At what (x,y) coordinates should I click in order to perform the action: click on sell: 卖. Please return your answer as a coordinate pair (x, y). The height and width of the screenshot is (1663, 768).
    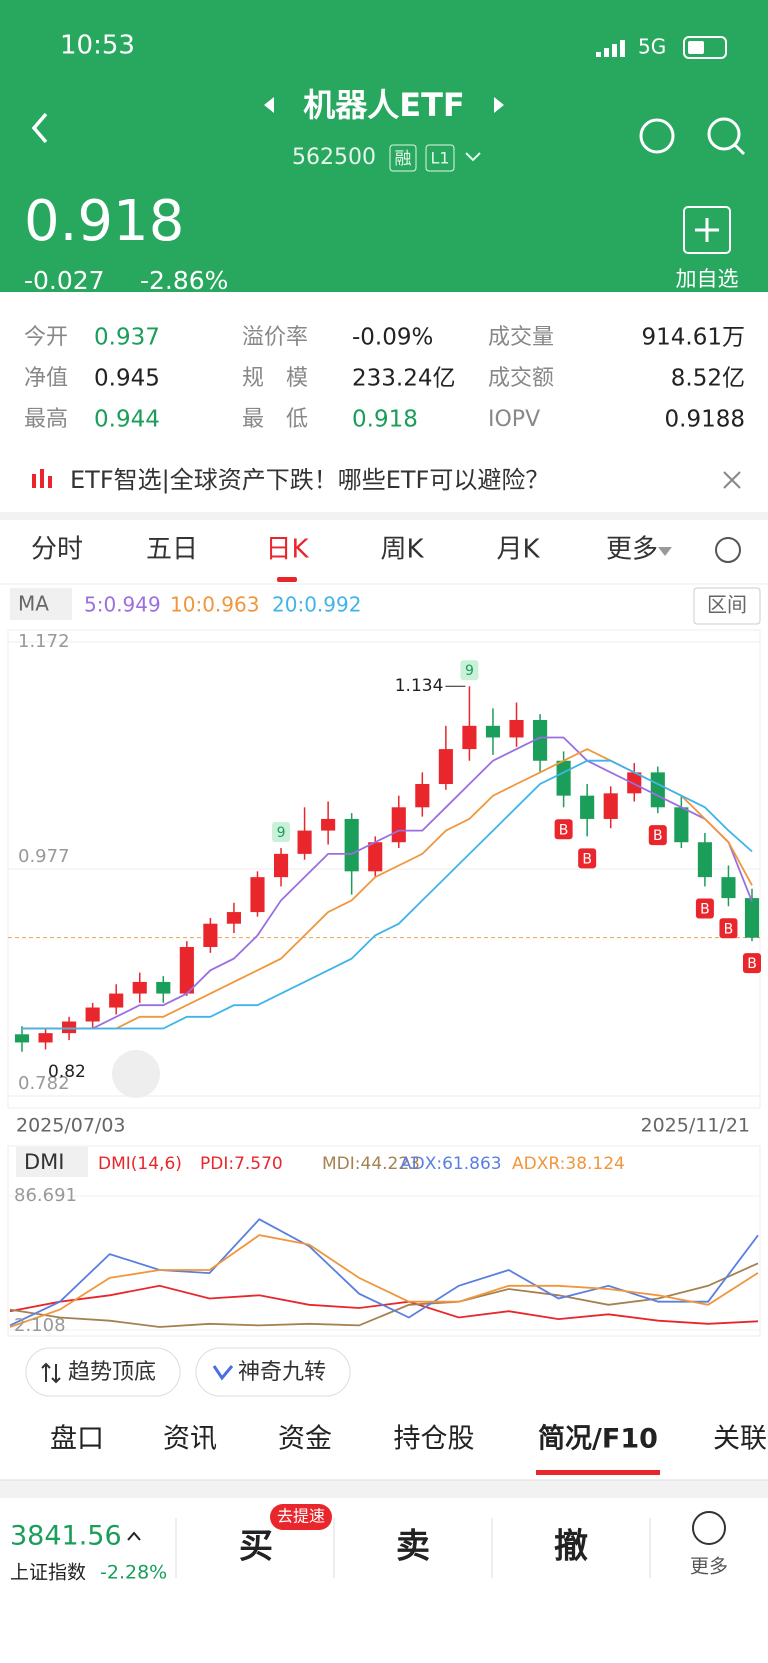
    Looking at the image, I should click on (413, 1547).